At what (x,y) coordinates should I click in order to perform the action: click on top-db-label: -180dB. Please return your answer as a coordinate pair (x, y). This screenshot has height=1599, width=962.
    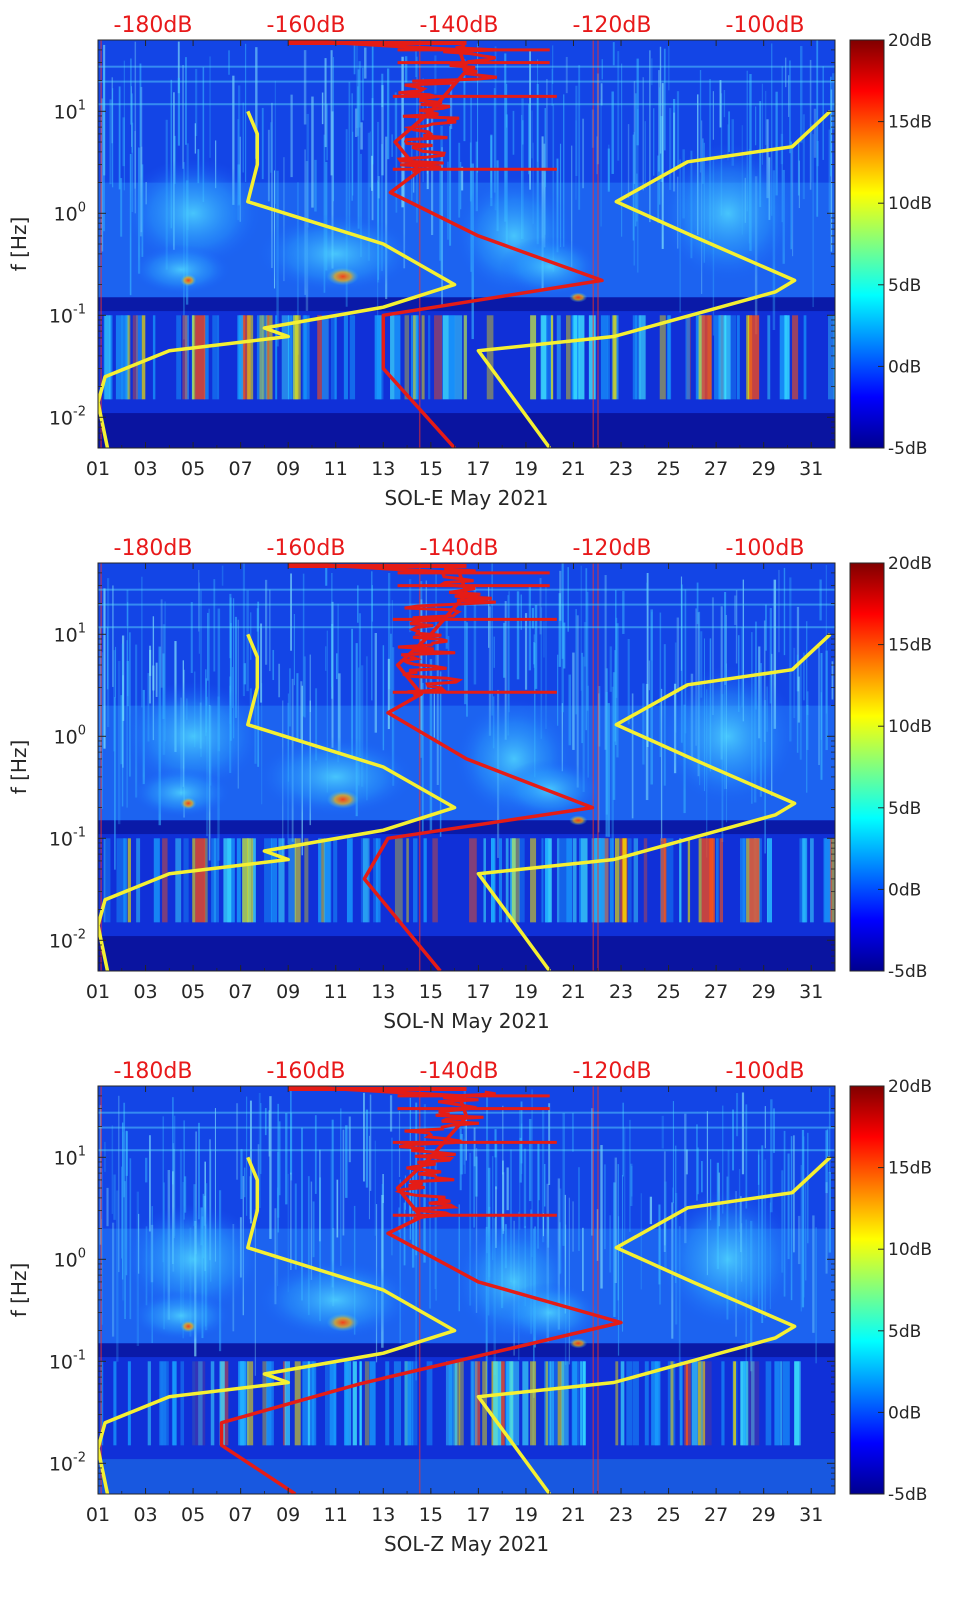
    Looking at the image, I should click on (153, 25).